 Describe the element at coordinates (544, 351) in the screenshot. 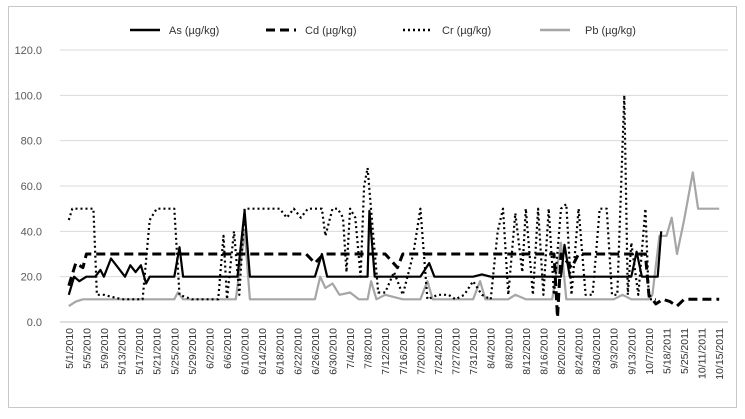

I see `x-tick-label: 8/16/2010` at that location.